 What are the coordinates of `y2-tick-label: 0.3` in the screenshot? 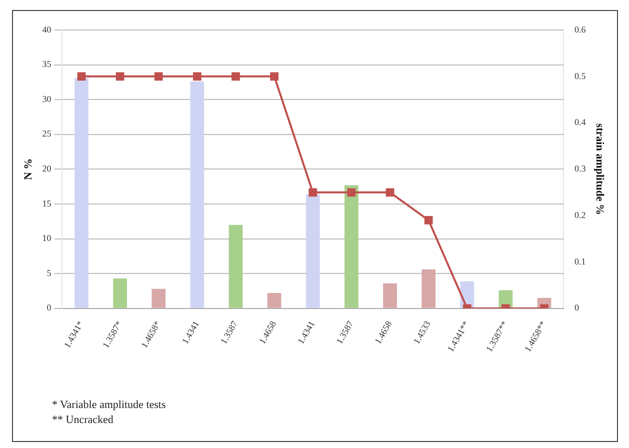 It's located at (580, 169).